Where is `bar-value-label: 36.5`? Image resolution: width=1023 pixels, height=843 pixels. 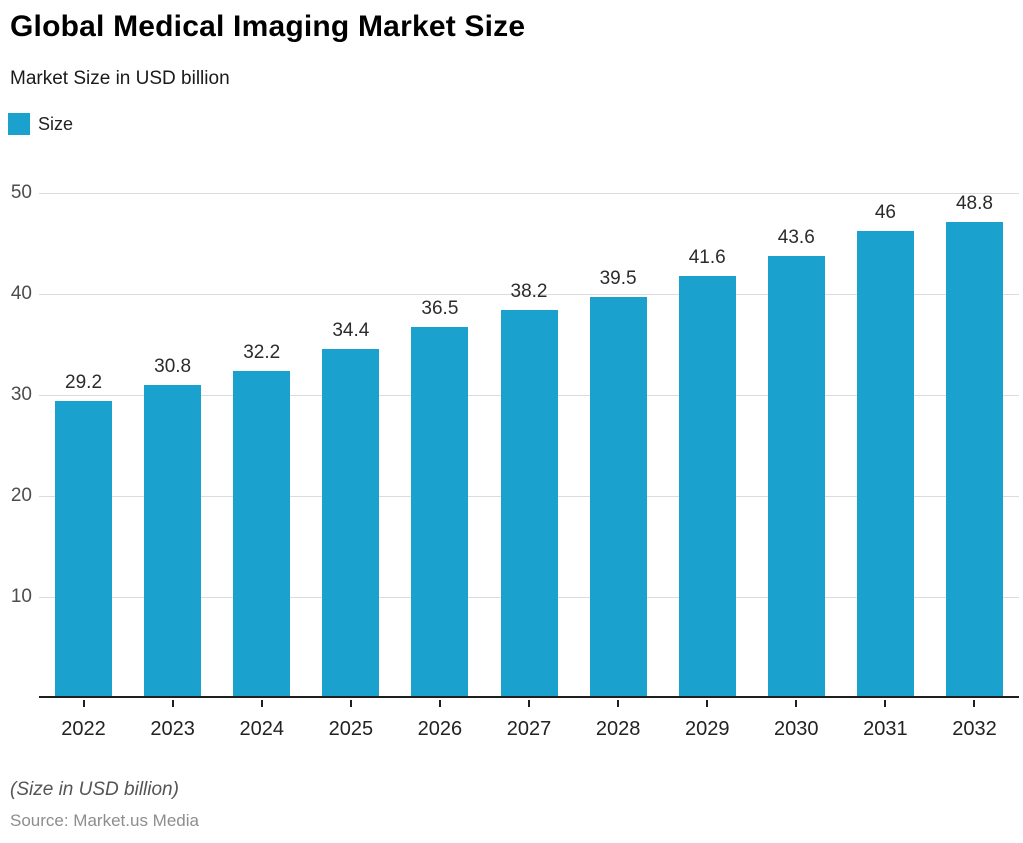
bar-value-label: 36.5 is located at coordinates (440, 309).